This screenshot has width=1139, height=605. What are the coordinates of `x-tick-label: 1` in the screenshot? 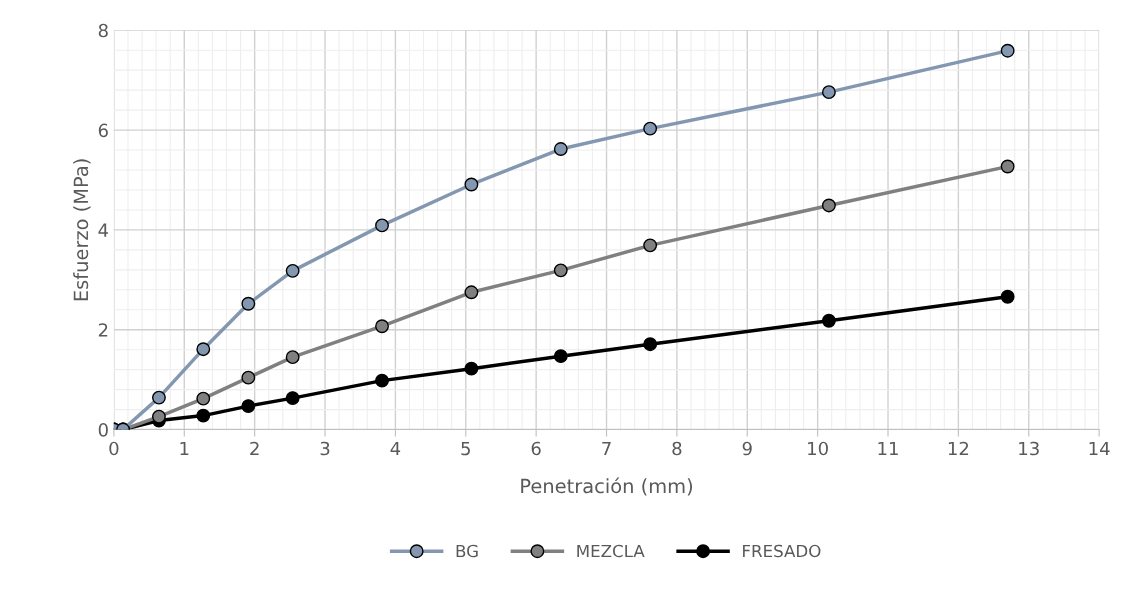 It's located at (184, 448).